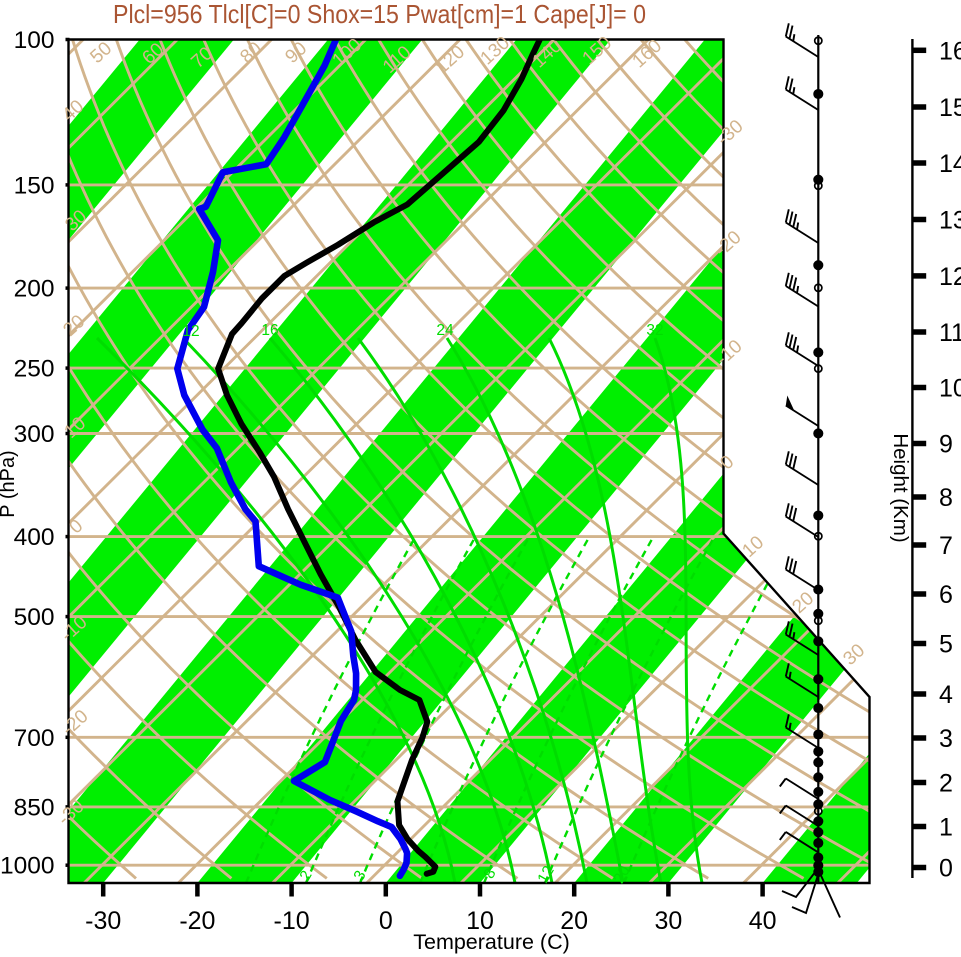 The image size is (961, 957). Describe the element at coordinates (34, 185) in the screenshot. I see `svg-text: 150` at that location.